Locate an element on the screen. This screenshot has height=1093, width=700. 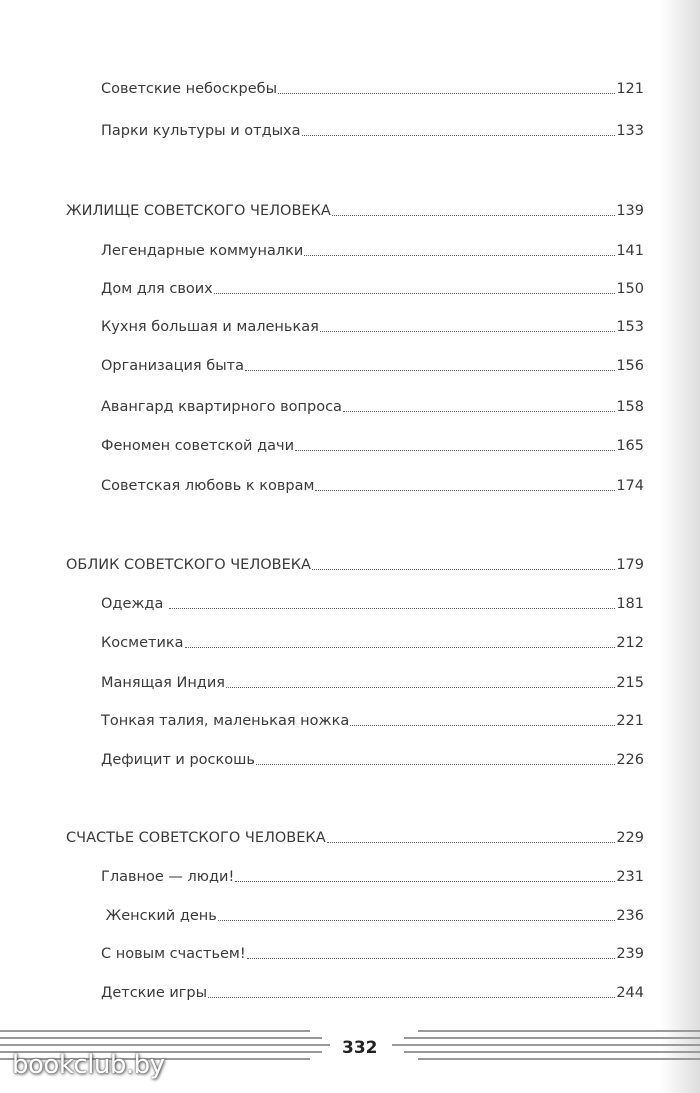
entry-page-number: 156 is located at coordinates (630, 366).